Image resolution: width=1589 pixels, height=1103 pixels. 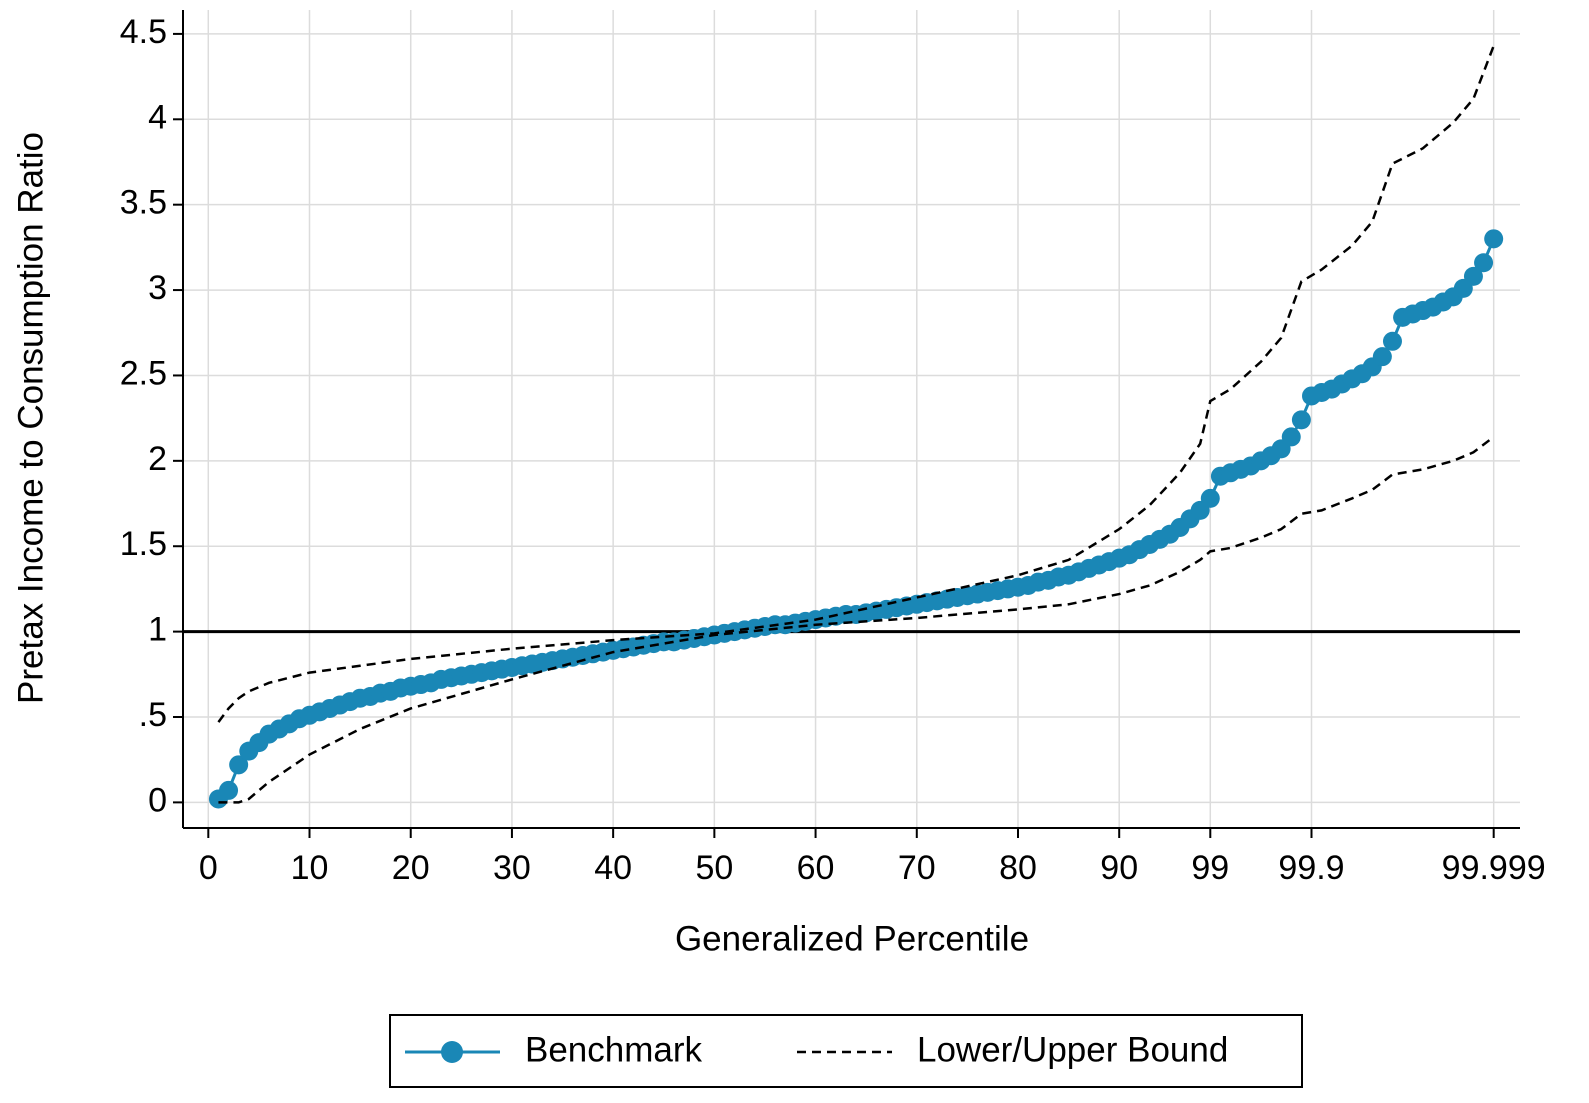 I want to click on x-axis-title: Generalized Percentile, so click(x=852, y=938).